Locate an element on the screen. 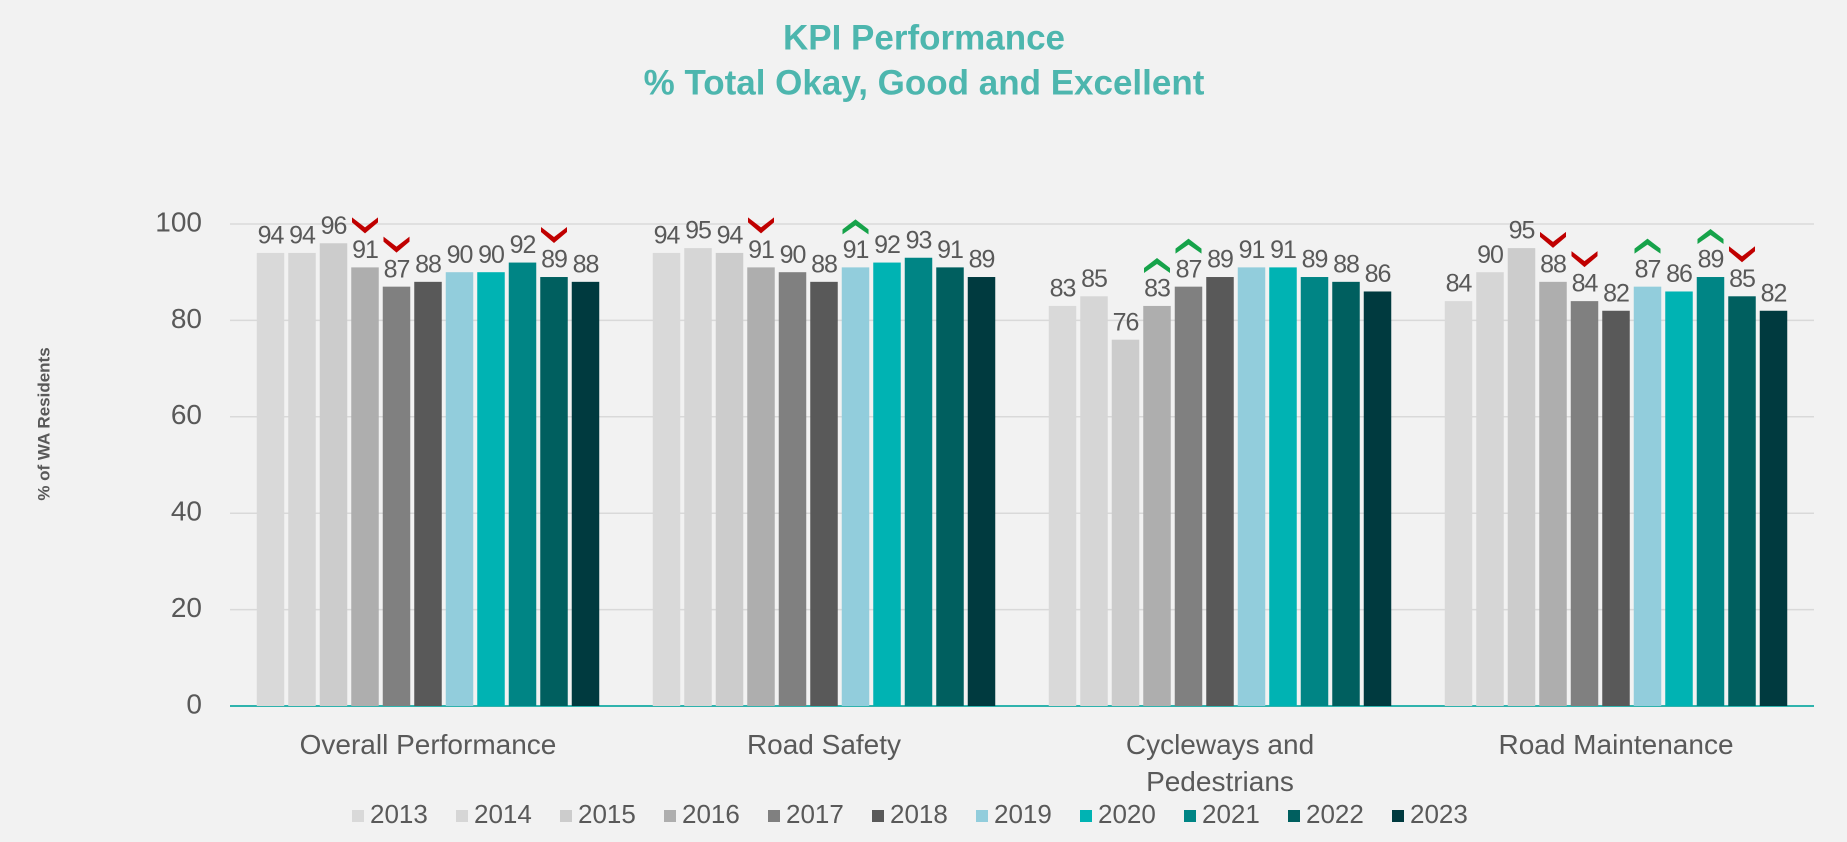  legend-label: 2013 is located at coordinates (399, 814).